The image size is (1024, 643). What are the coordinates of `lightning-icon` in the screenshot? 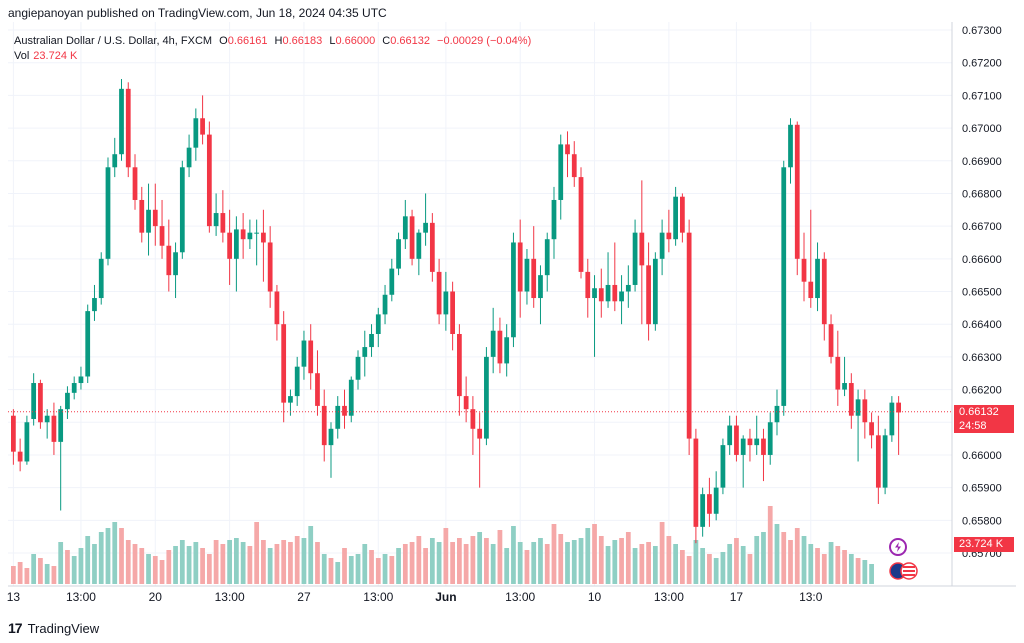 It's located at (898, 547).